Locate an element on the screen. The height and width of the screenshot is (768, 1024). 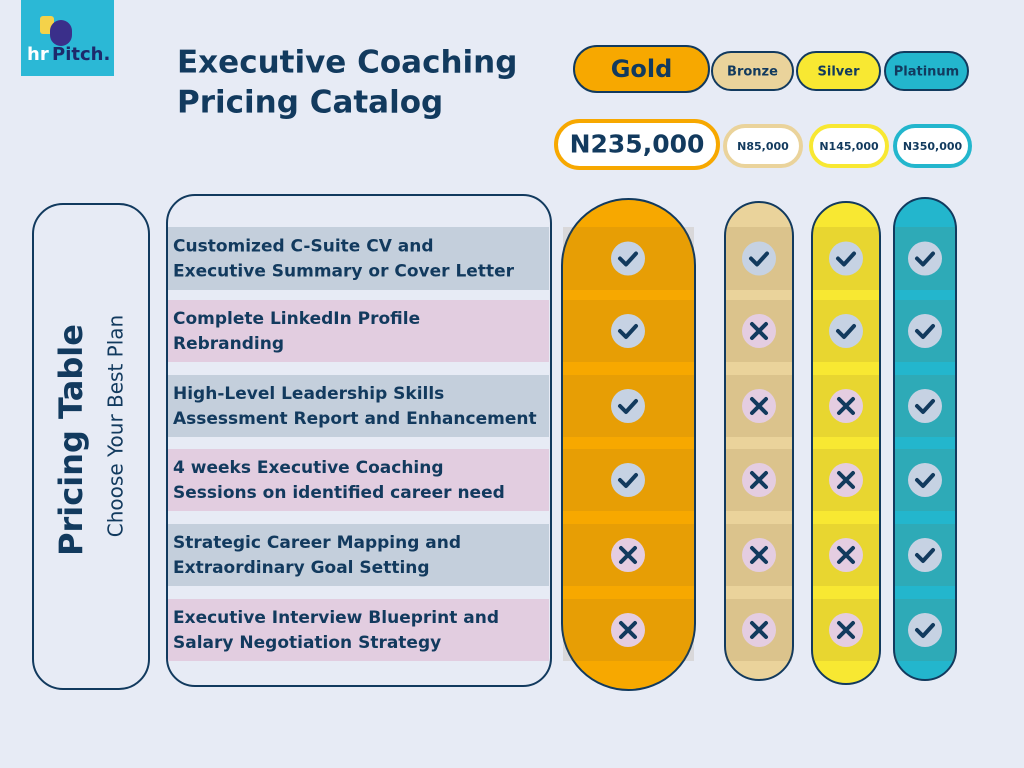
side-subtitle: Choose Your Best Plan is located at coordinates (116, 426).